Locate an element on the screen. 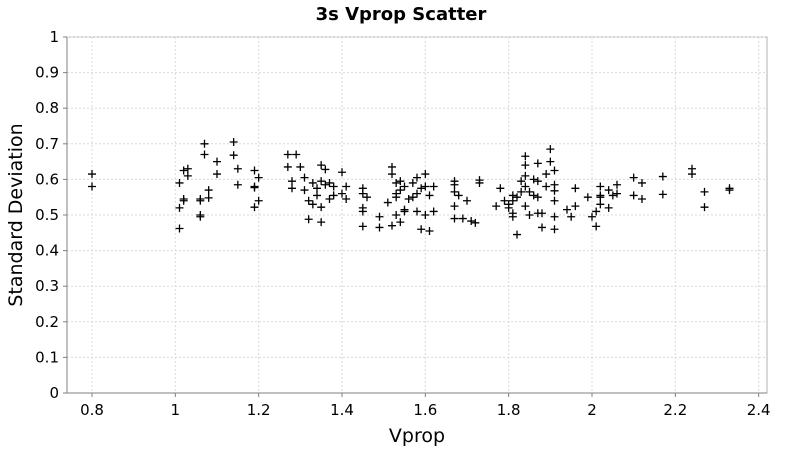 The image size is (800, 450). x-tick-label: 2 is located at coordinates (592, 410).